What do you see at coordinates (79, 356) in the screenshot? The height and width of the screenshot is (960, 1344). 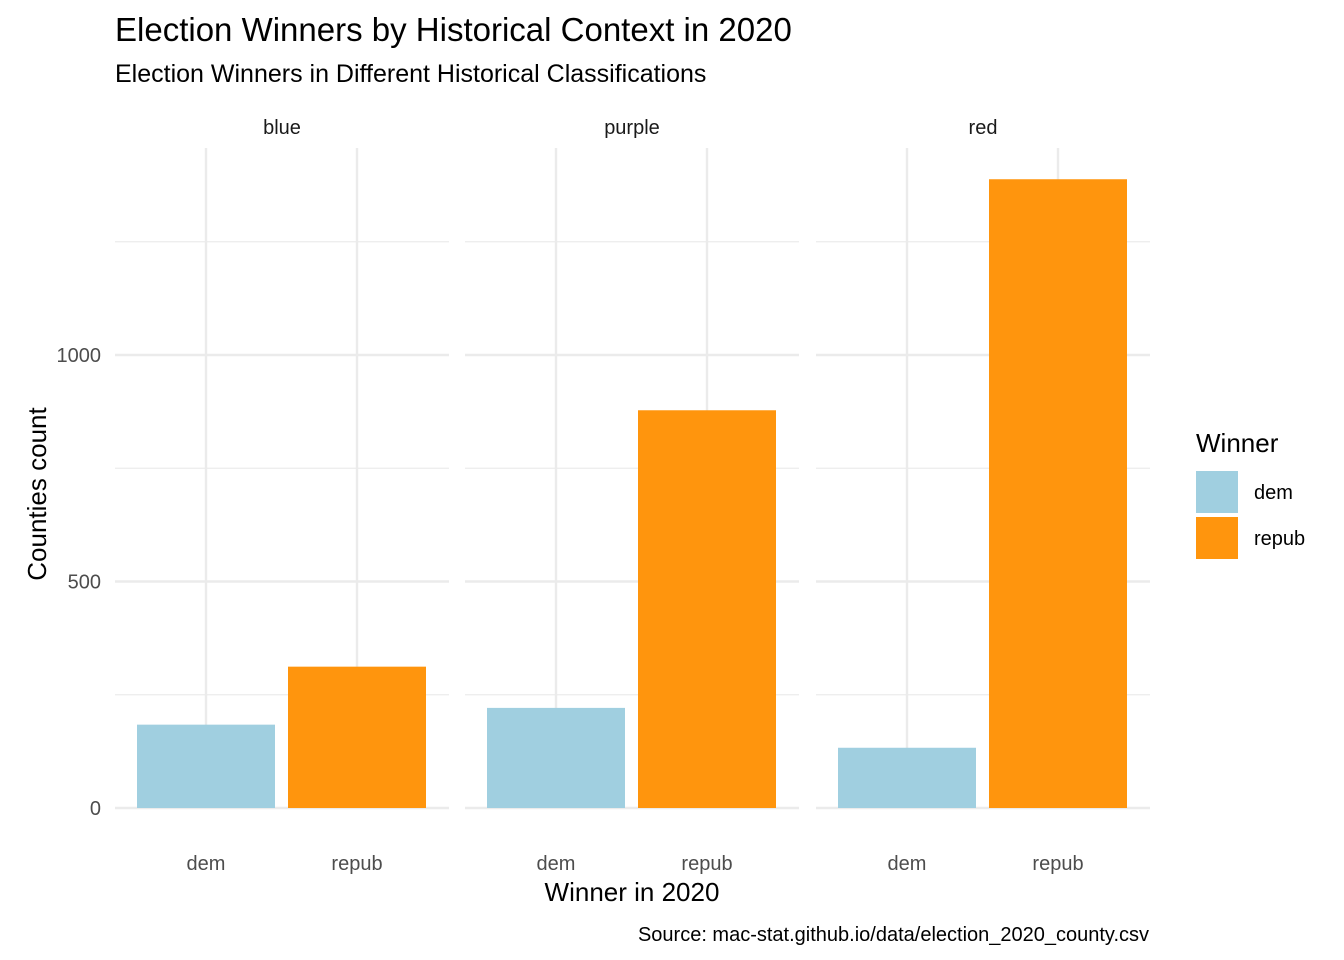 I see `y-tick-label: 1000` at bounding box center [79, 356].